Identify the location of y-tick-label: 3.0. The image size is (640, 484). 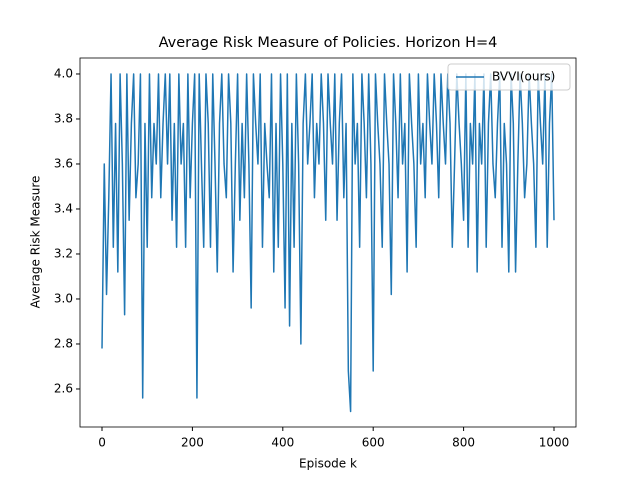
(63, 298).